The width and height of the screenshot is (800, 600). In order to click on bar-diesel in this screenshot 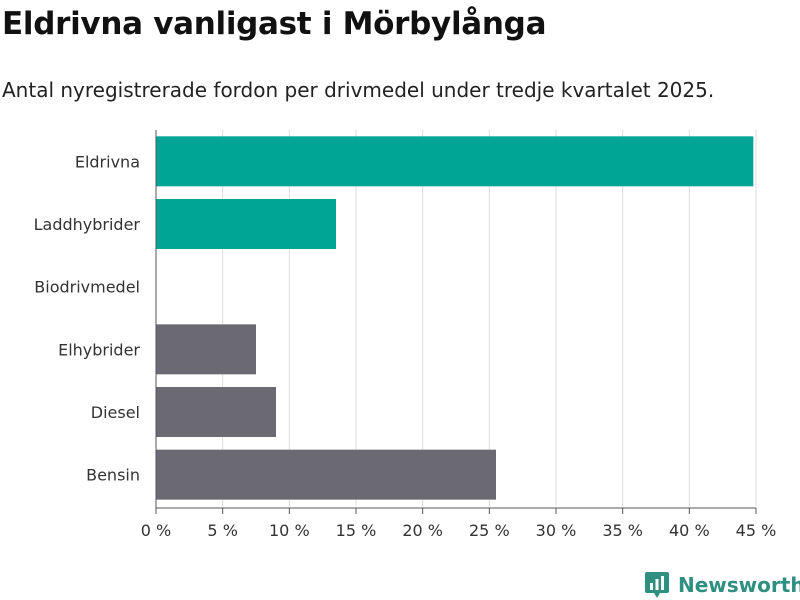, I will do `click(216, 412)`.